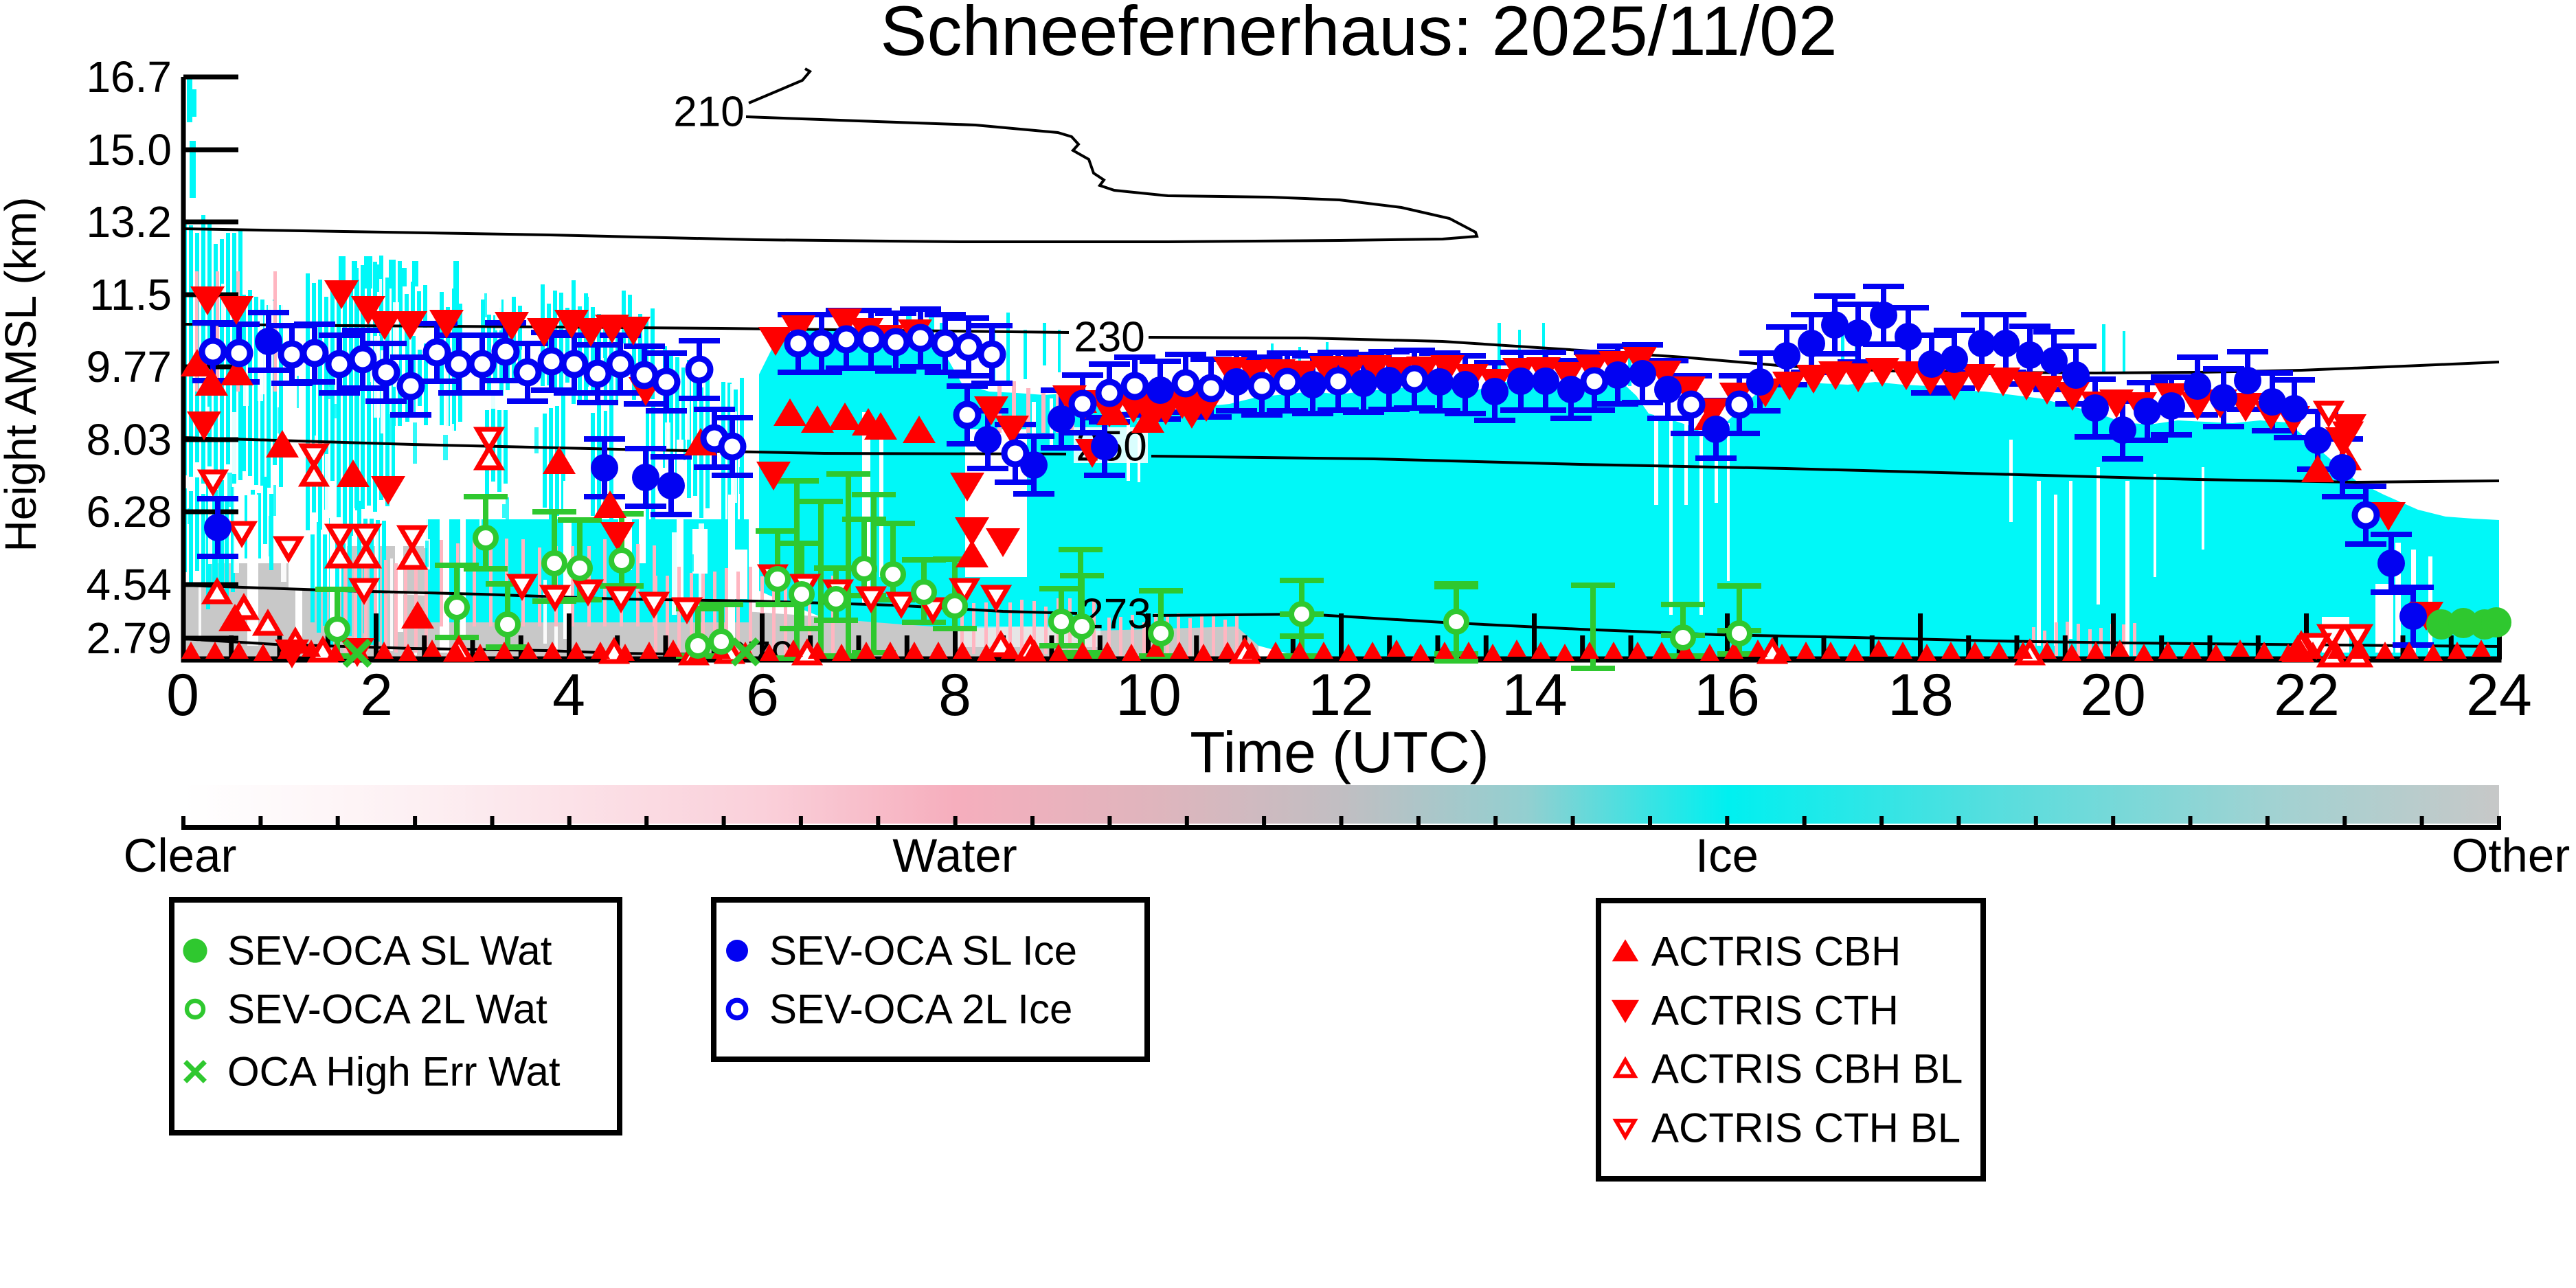 This screenshot has width=2576, height=1288. What do you see at coordinates (376, 695) in the screenshot?
I see `svg-text: 2` at bounding box center [376, 695].